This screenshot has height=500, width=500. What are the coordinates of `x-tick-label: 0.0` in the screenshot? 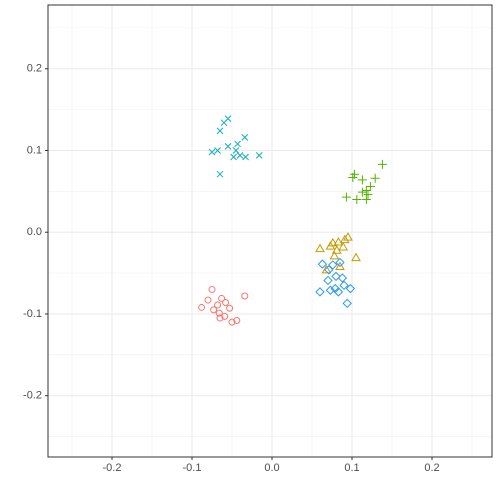 It's located at (271, 468).